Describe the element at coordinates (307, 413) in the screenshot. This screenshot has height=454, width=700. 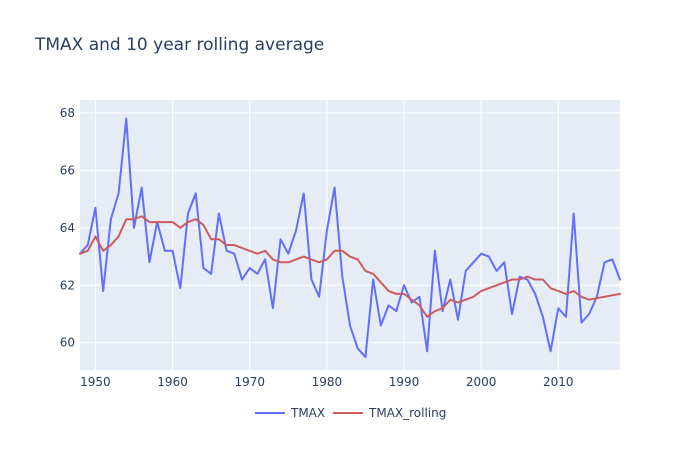
I see `legend-label: TMAX` at that location.